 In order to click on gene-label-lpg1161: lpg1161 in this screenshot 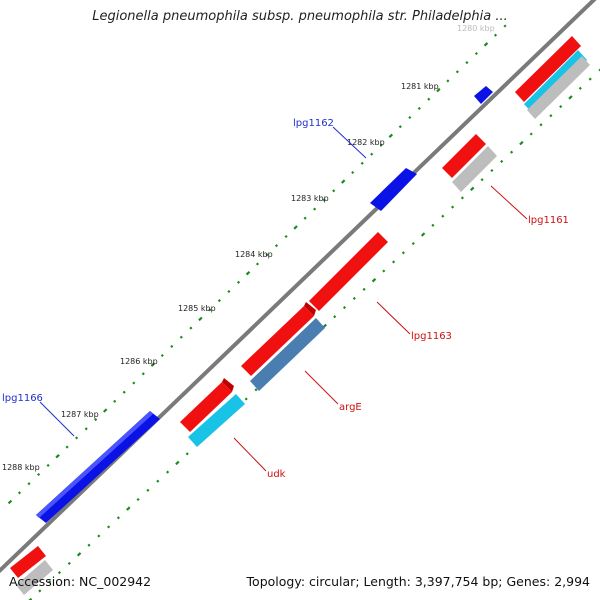, I will do `click(548, 220)`.